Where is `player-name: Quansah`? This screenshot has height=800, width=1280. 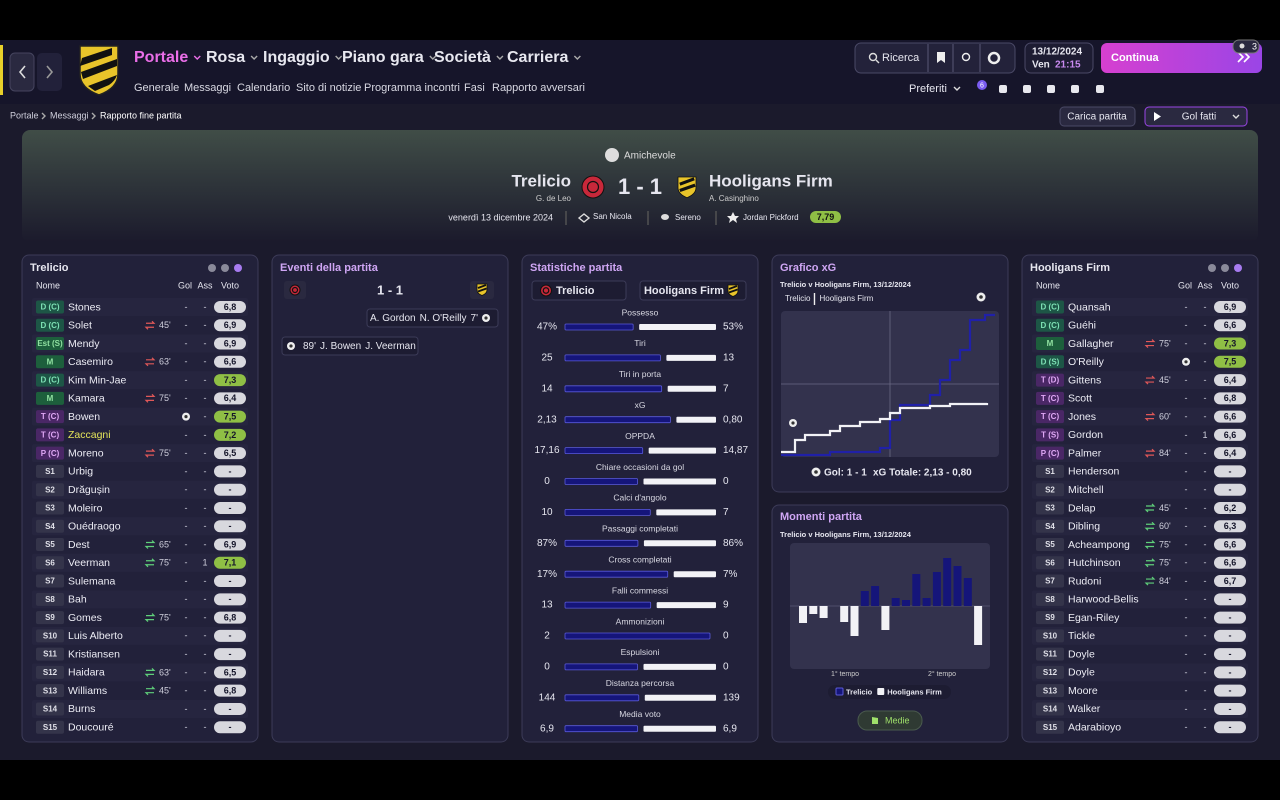 player-name: Quansah is located at coordinates (1089, 307).